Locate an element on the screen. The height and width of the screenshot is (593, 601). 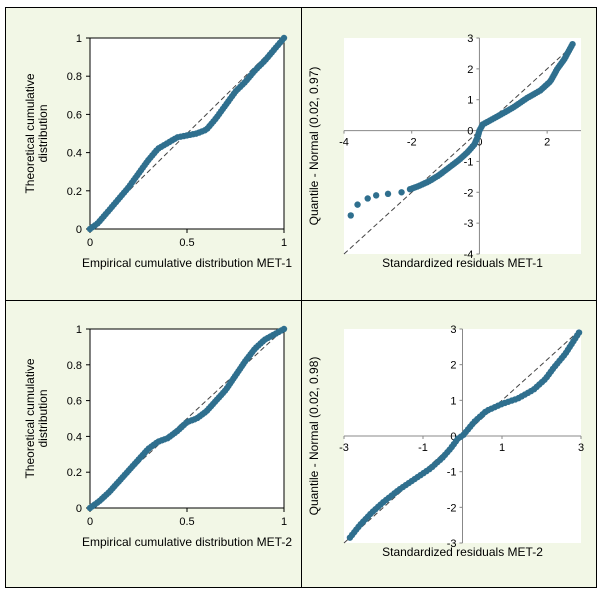
x-tick-label: -3 is located at coordinates (344, 448).